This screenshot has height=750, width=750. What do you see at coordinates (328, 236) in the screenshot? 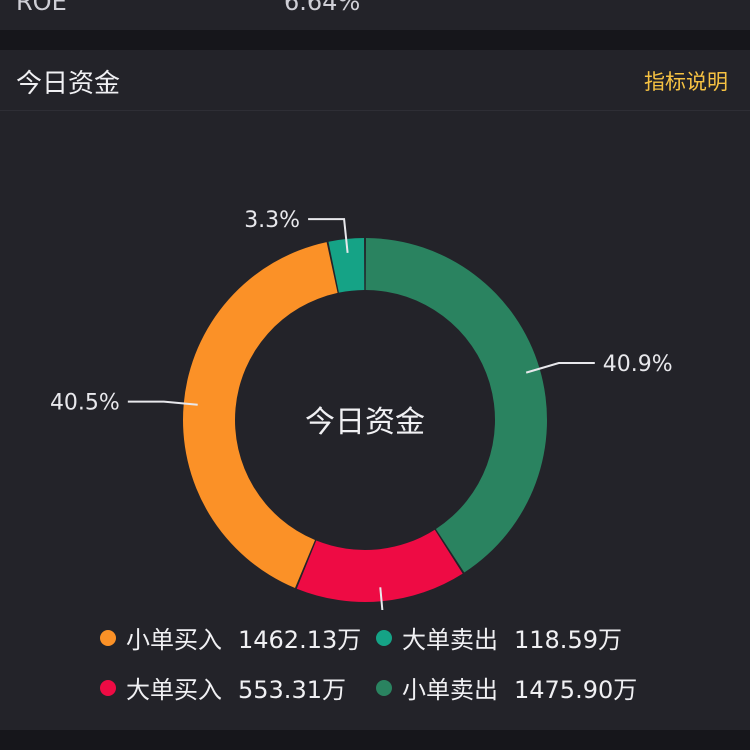
I see `leader-line-large-sell` at bounding box center [328, 236].